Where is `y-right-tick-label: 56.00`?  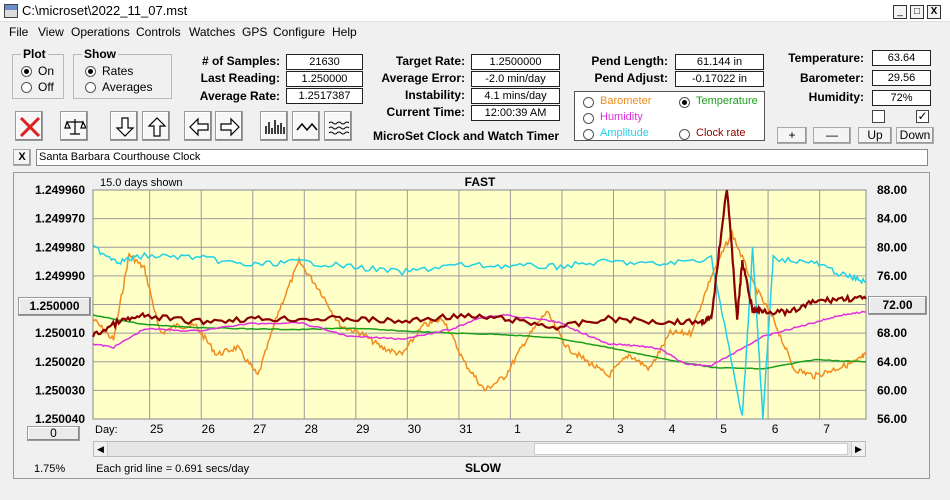
y-right-tick-label: 56.00 is located at coordinates (892, 419).